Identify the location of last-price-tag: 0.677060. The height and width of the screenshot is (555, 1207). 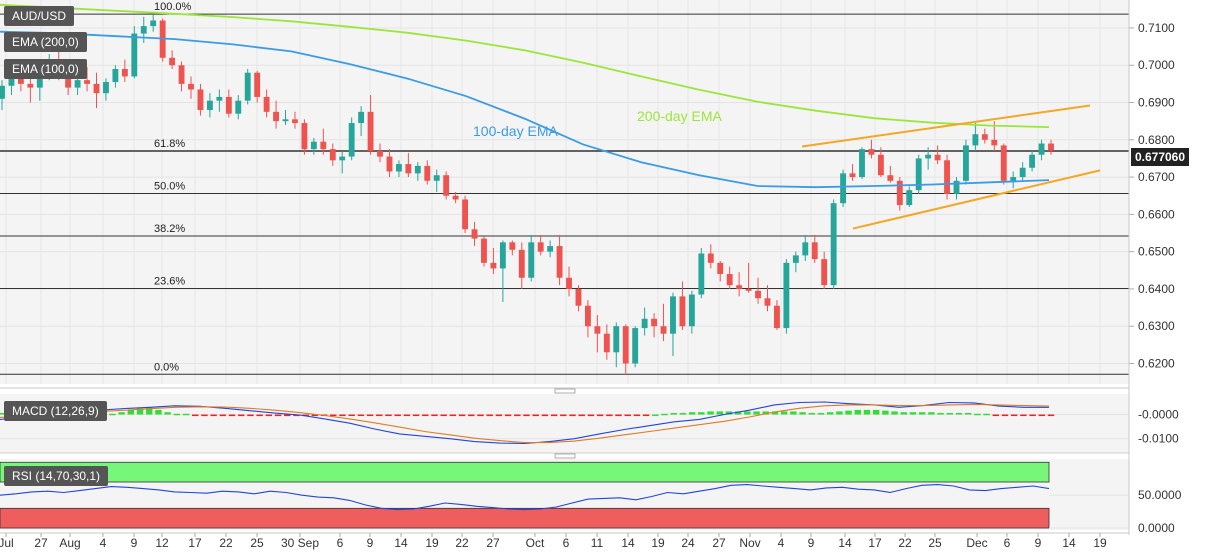
(1160, 157).